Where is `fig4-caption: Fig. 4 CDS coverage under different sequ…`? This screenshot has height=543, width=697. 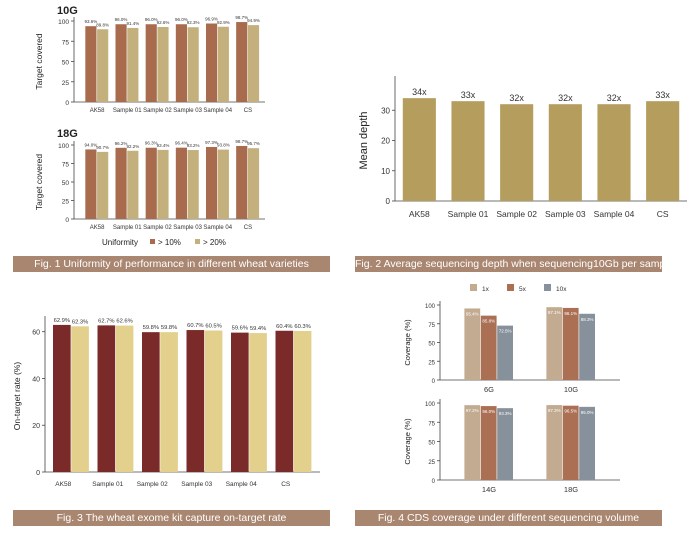 fig4-caption: Fig. 4 CDS coverage under different sequ… is located at coordinates (508, 518).